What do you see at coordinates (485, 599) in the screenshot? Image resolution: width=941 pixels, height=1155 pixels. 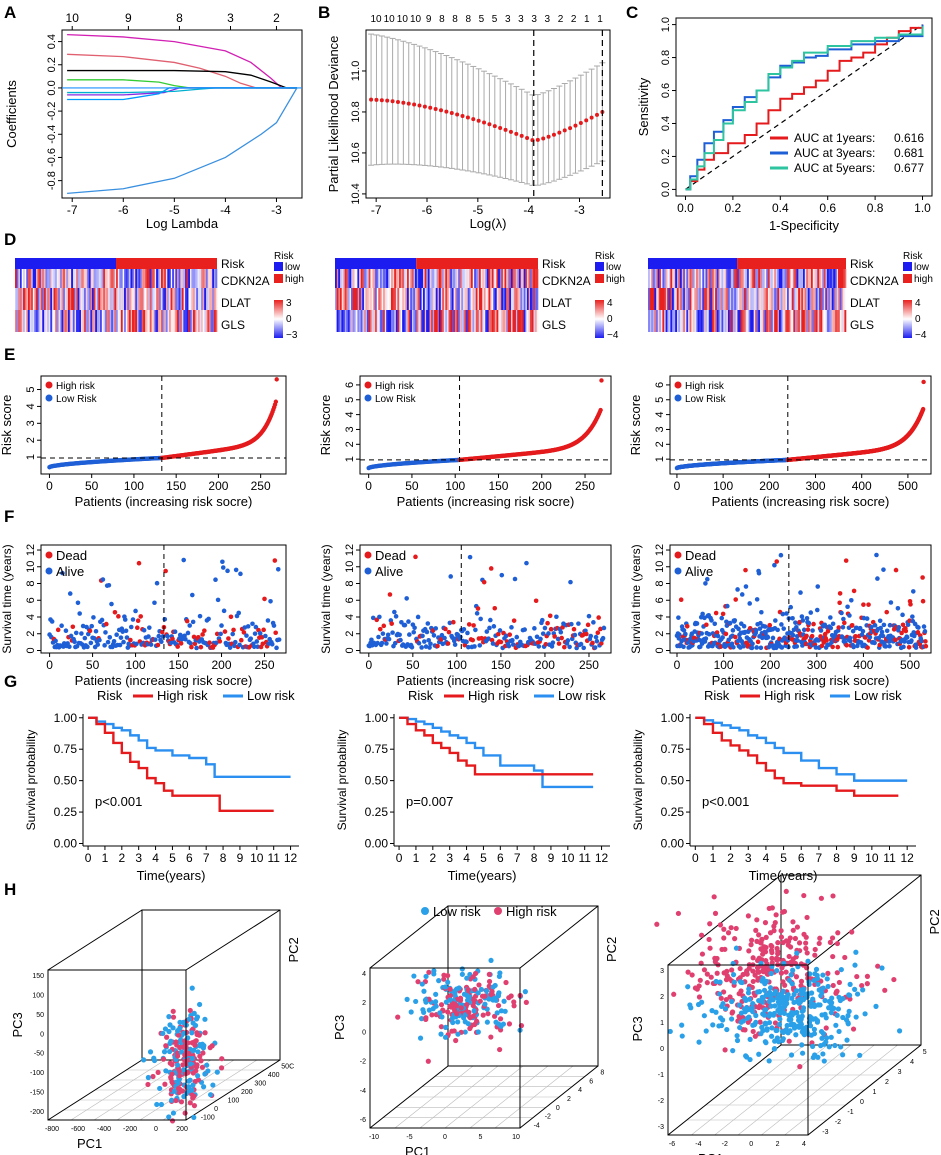 I see `status-frame` at bounding box center [485, 599].